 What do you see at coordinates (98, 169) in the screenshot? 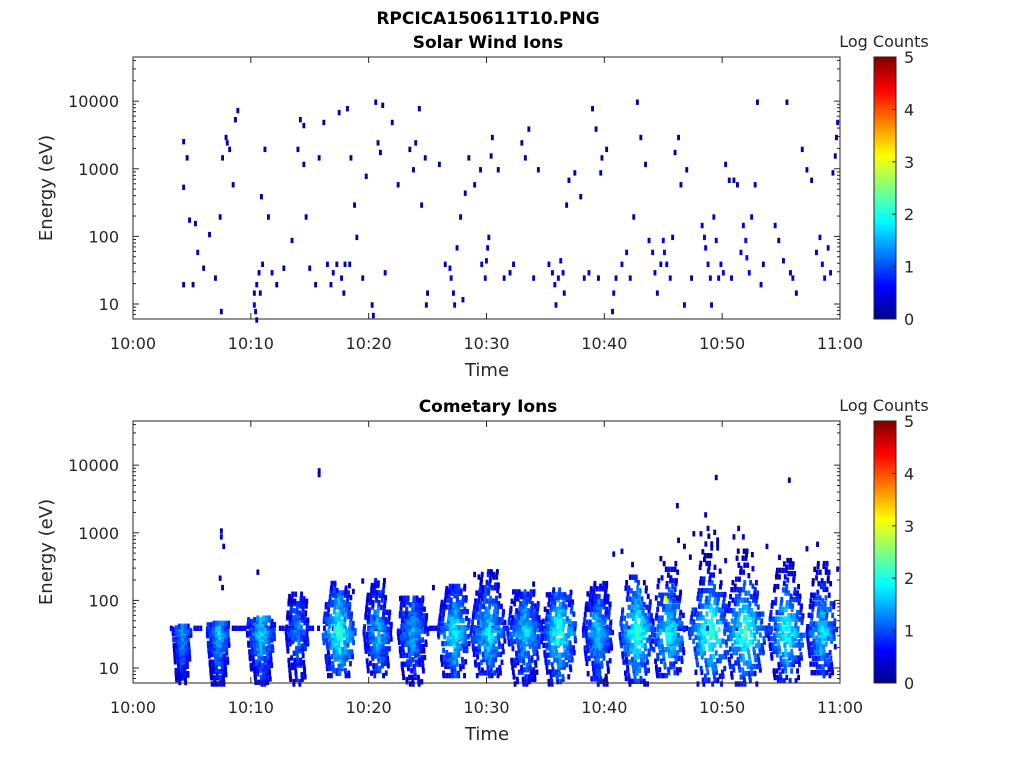
I see `y-tick-label: 1000` at bounding box center [98, 169].